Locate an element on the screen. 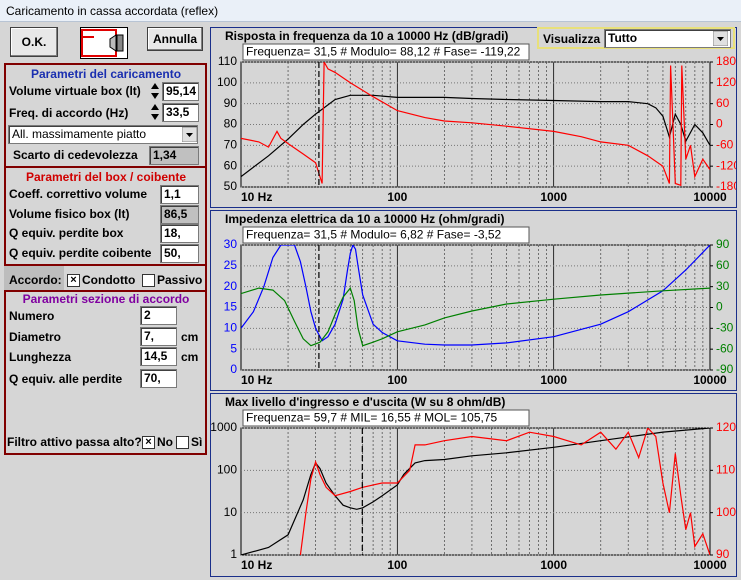  field-label: Coeff. correttivo volume is located at coordinates (78, 194).